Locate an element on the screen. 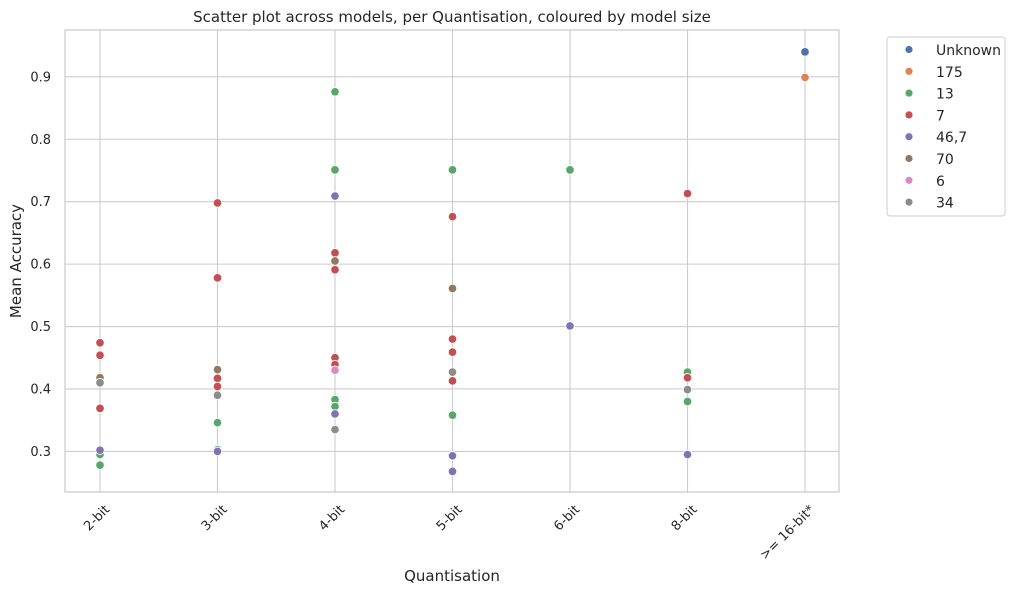  legend-label: 34 is located at coordinates (945, 204).